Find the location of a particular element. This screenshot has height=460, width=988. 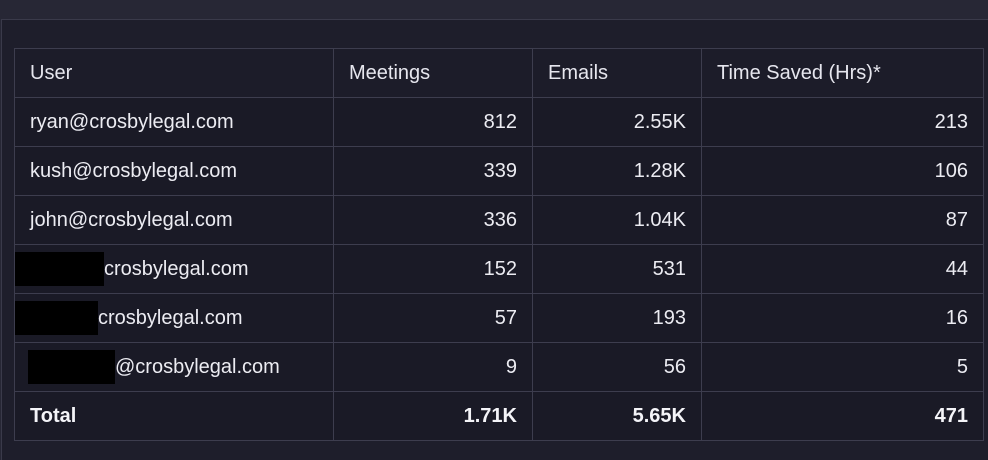

time-saved-cell: 106 is located at coordinates (842, 171).